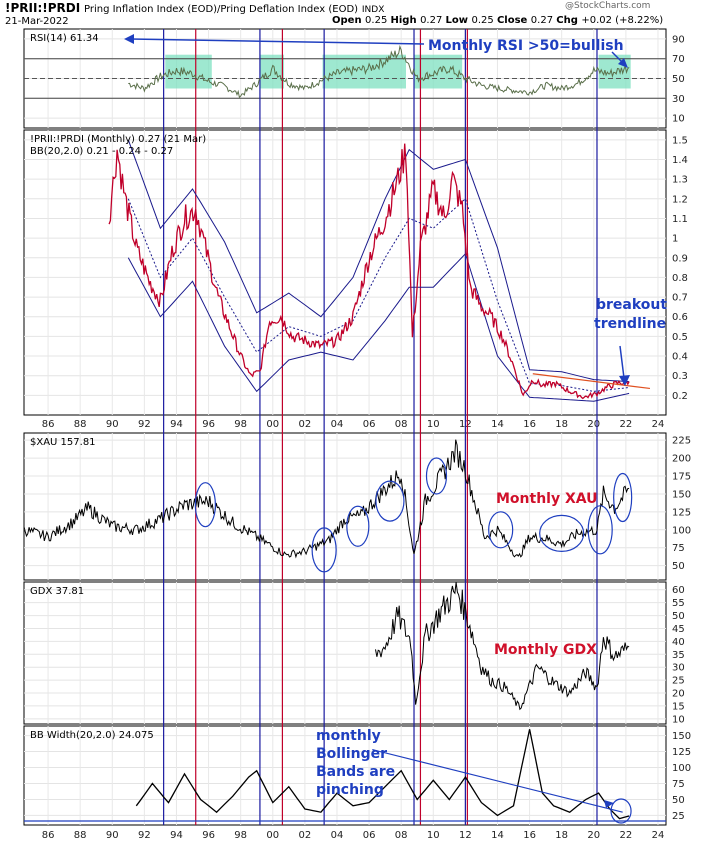 This screenshot has width=708, height=847. I want to click on ytick-label-2-5: 100, so click(681, 530).